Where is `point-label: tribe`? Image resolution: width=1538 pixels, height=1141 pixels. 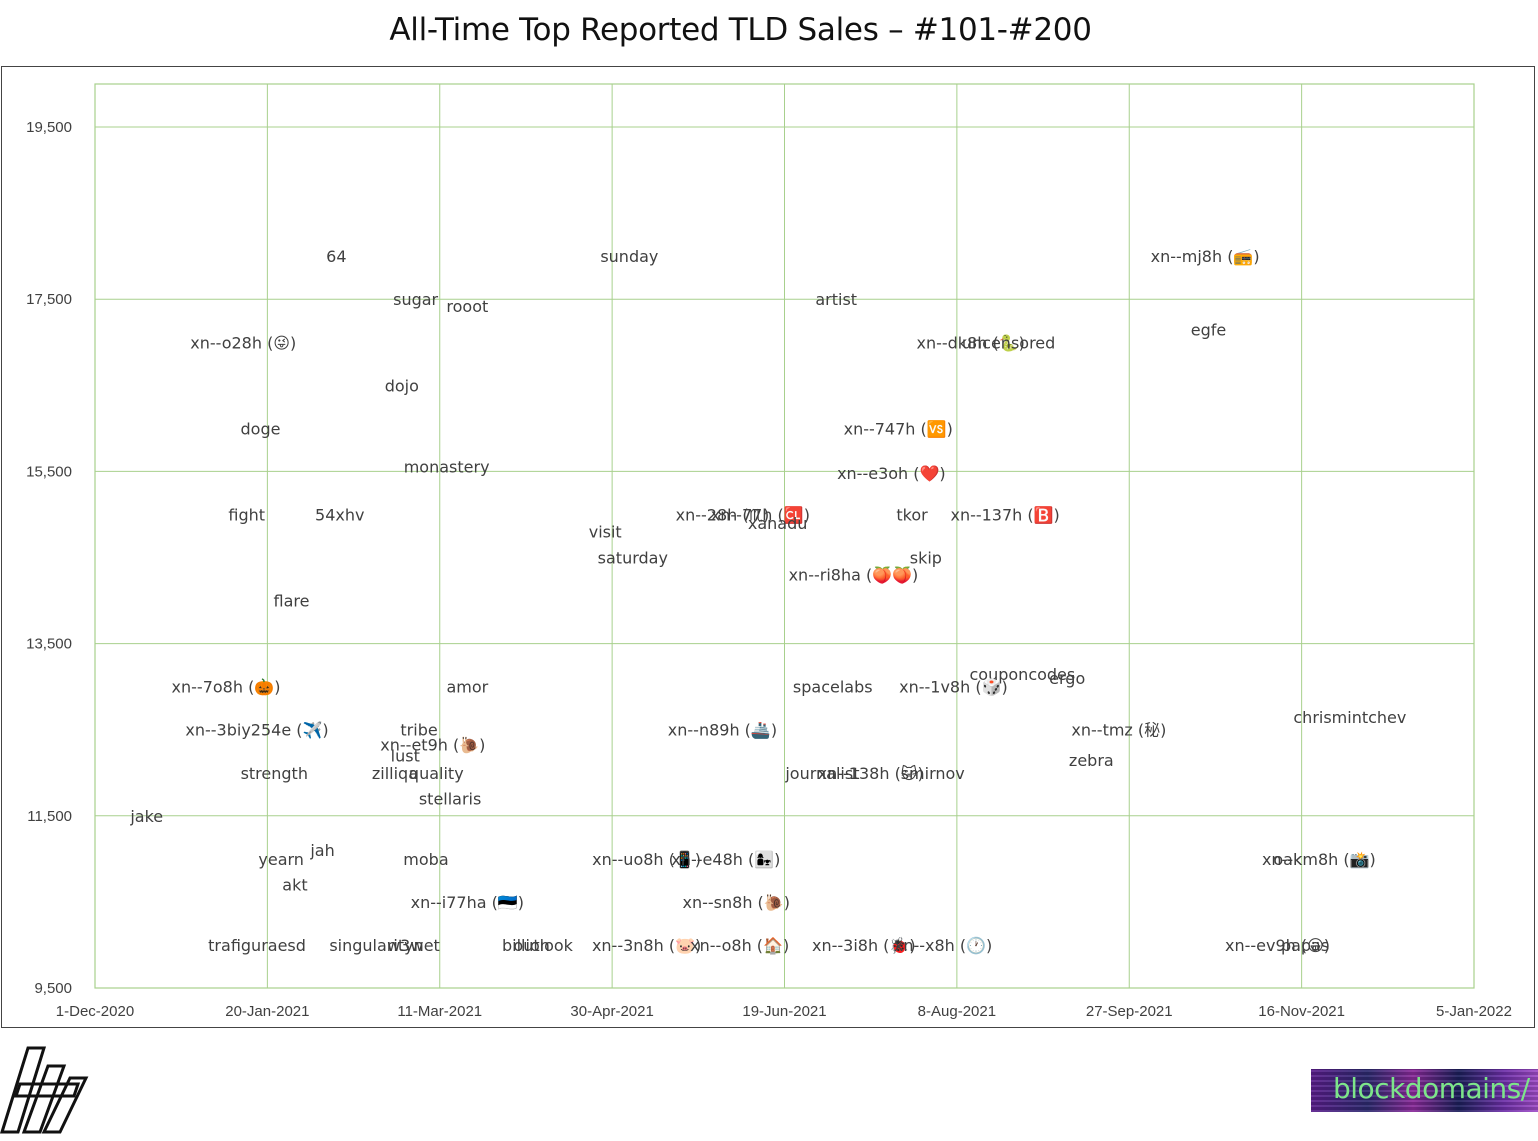
point-label: tribe is located at coordinates (418, 730).